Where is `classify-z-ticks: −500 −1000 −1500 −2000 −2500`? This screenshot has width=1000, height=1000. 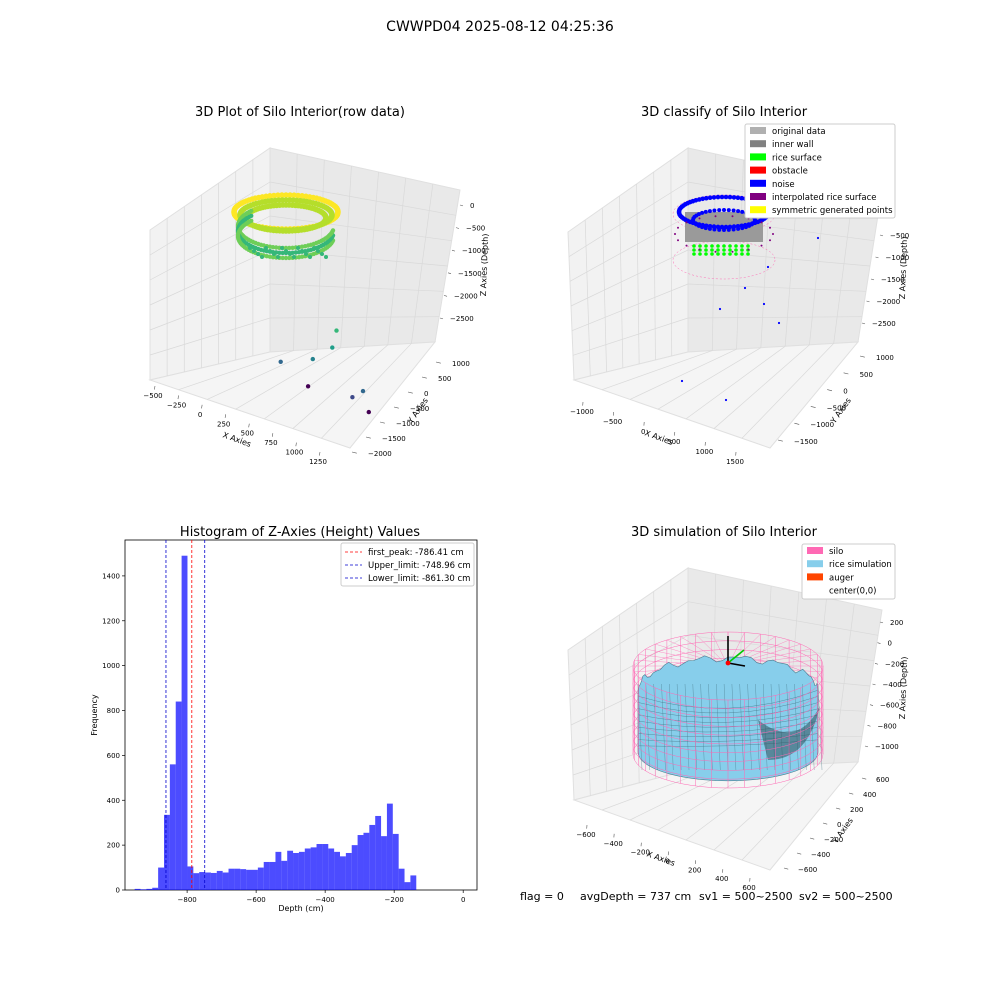
classify-z-ticks: −500 −1000 −1500 −2000 −2500 is located at coordinates (885, 280).